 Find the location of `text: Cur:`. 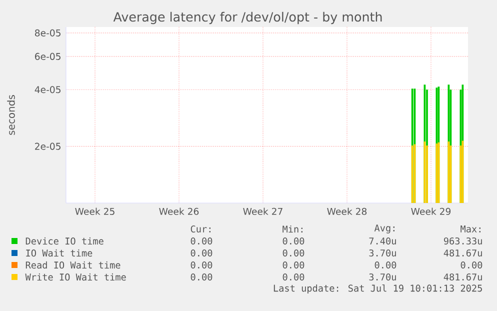

text: Cur: is located at coordinates (200, 229).